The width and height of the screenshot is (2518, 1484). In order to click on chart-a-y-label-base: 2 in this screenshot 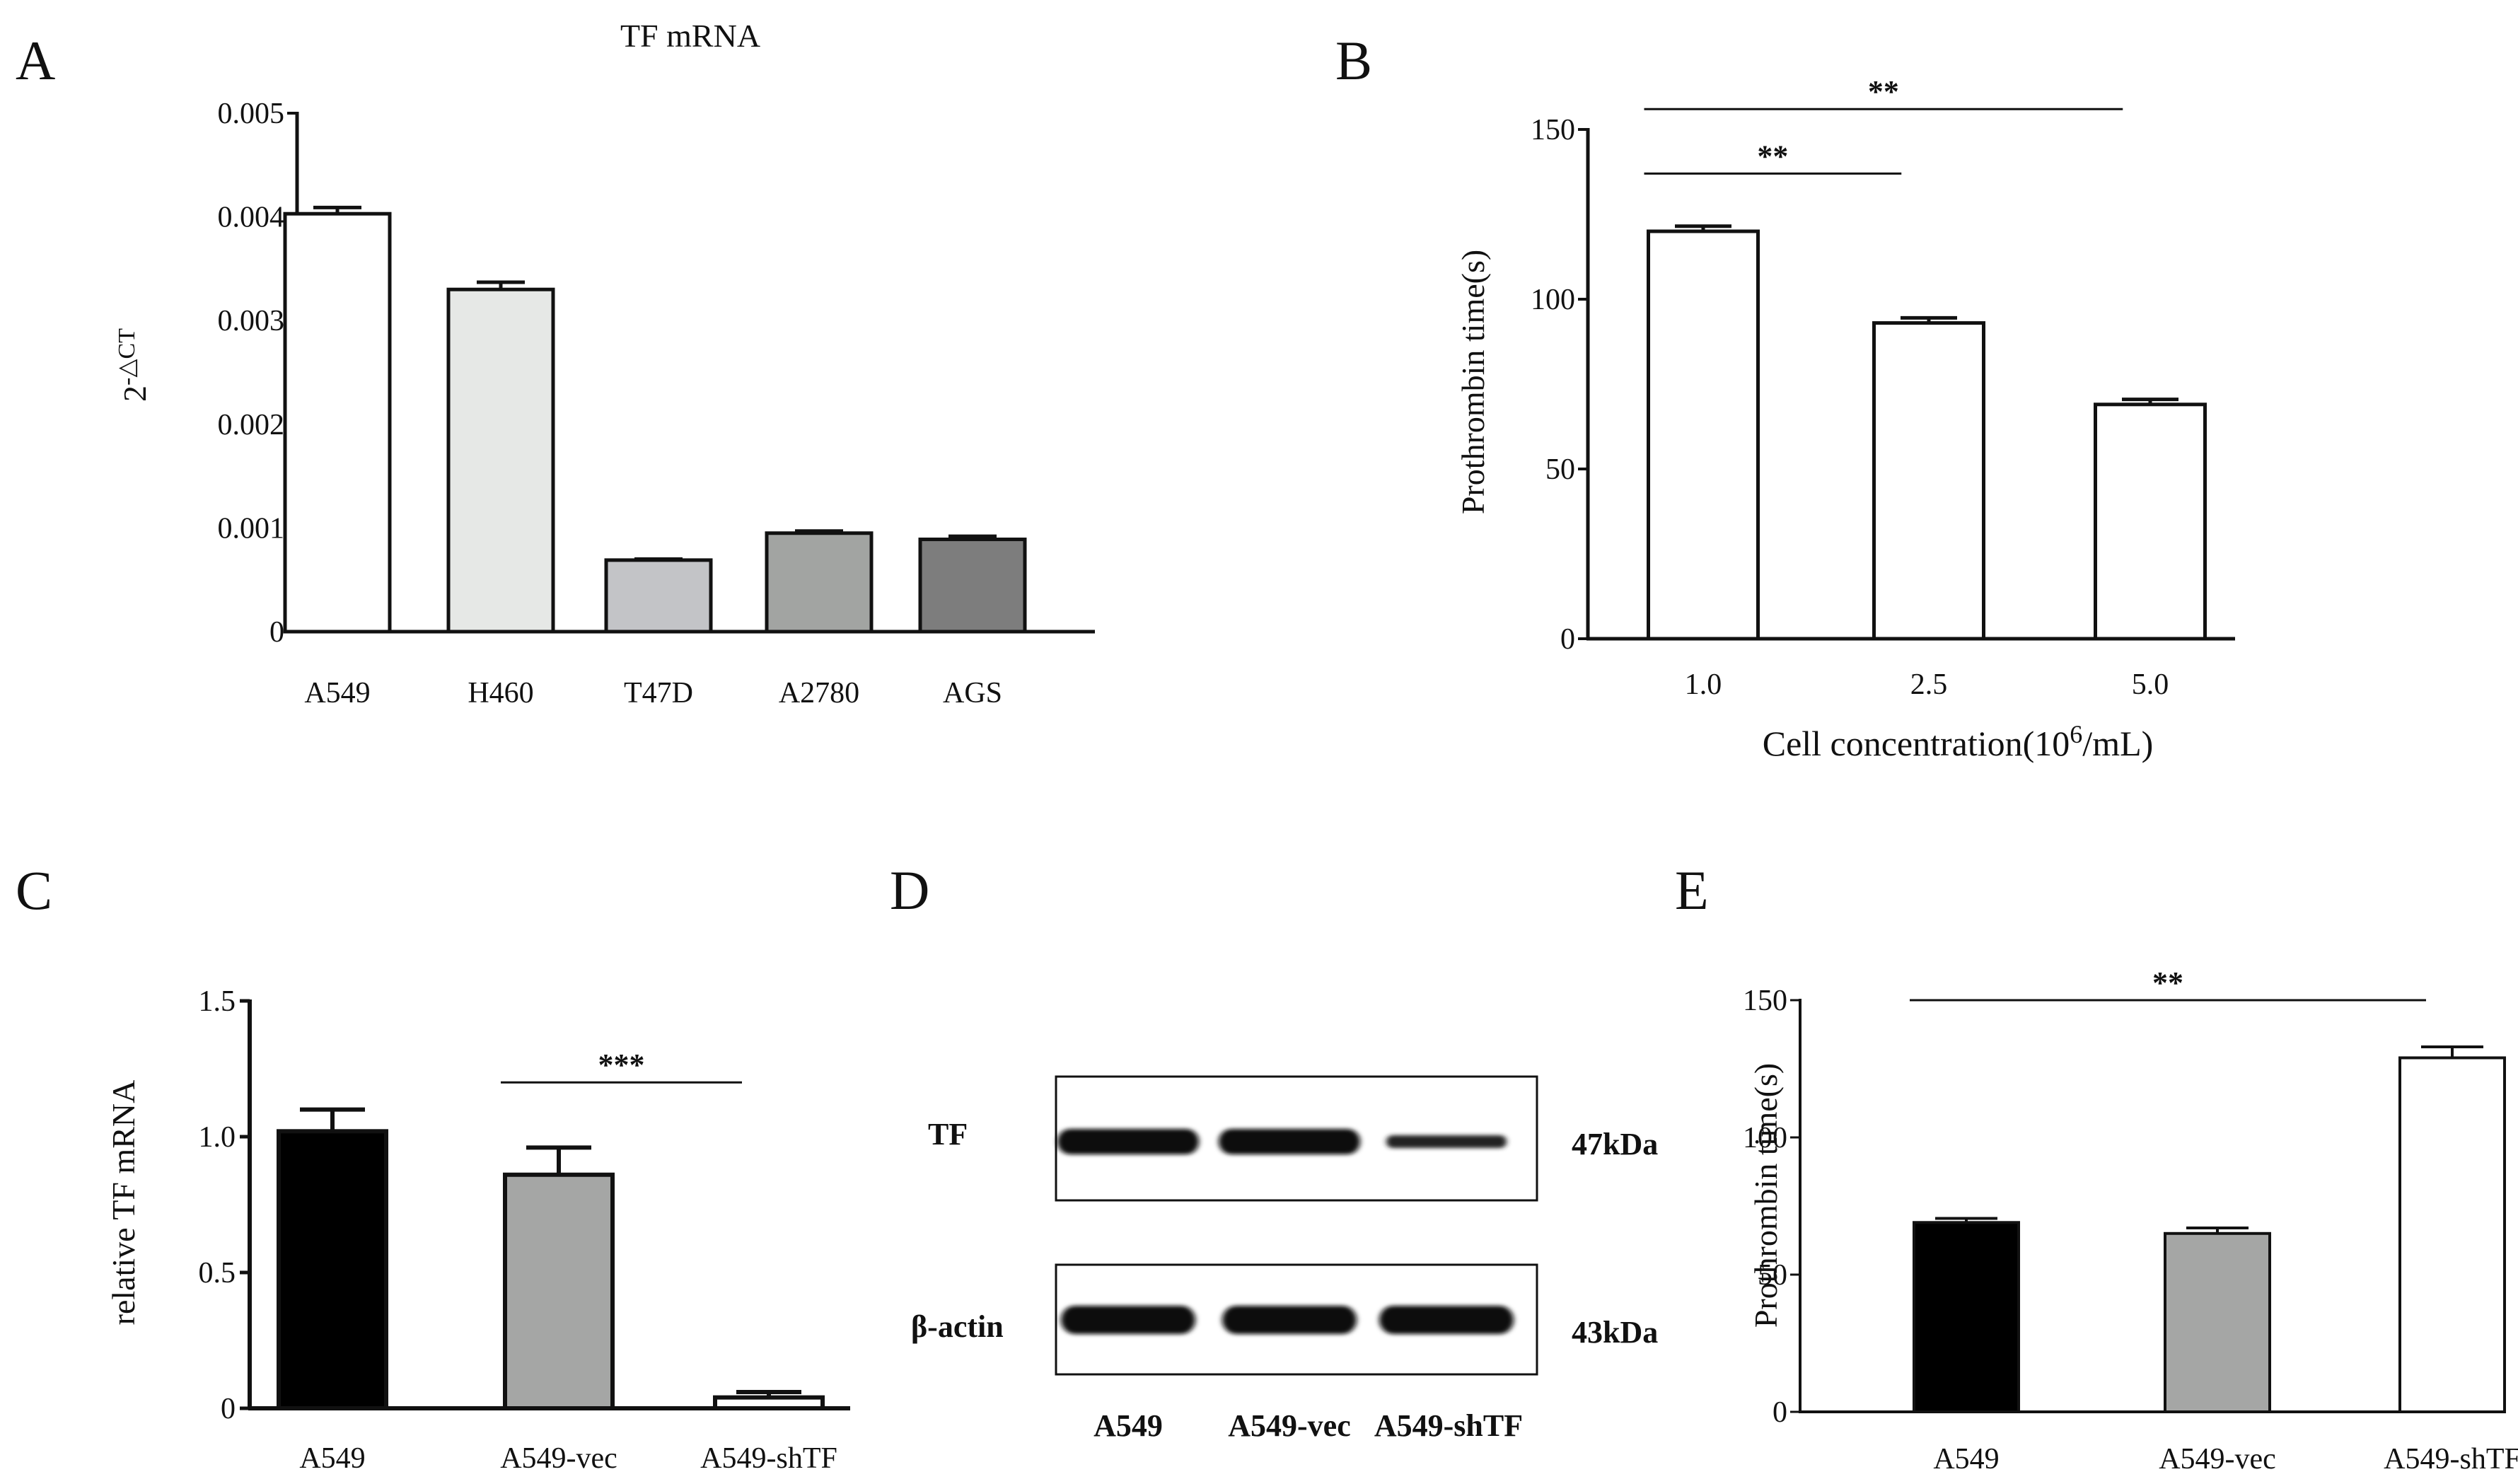, I will do `click(135, 394)`.